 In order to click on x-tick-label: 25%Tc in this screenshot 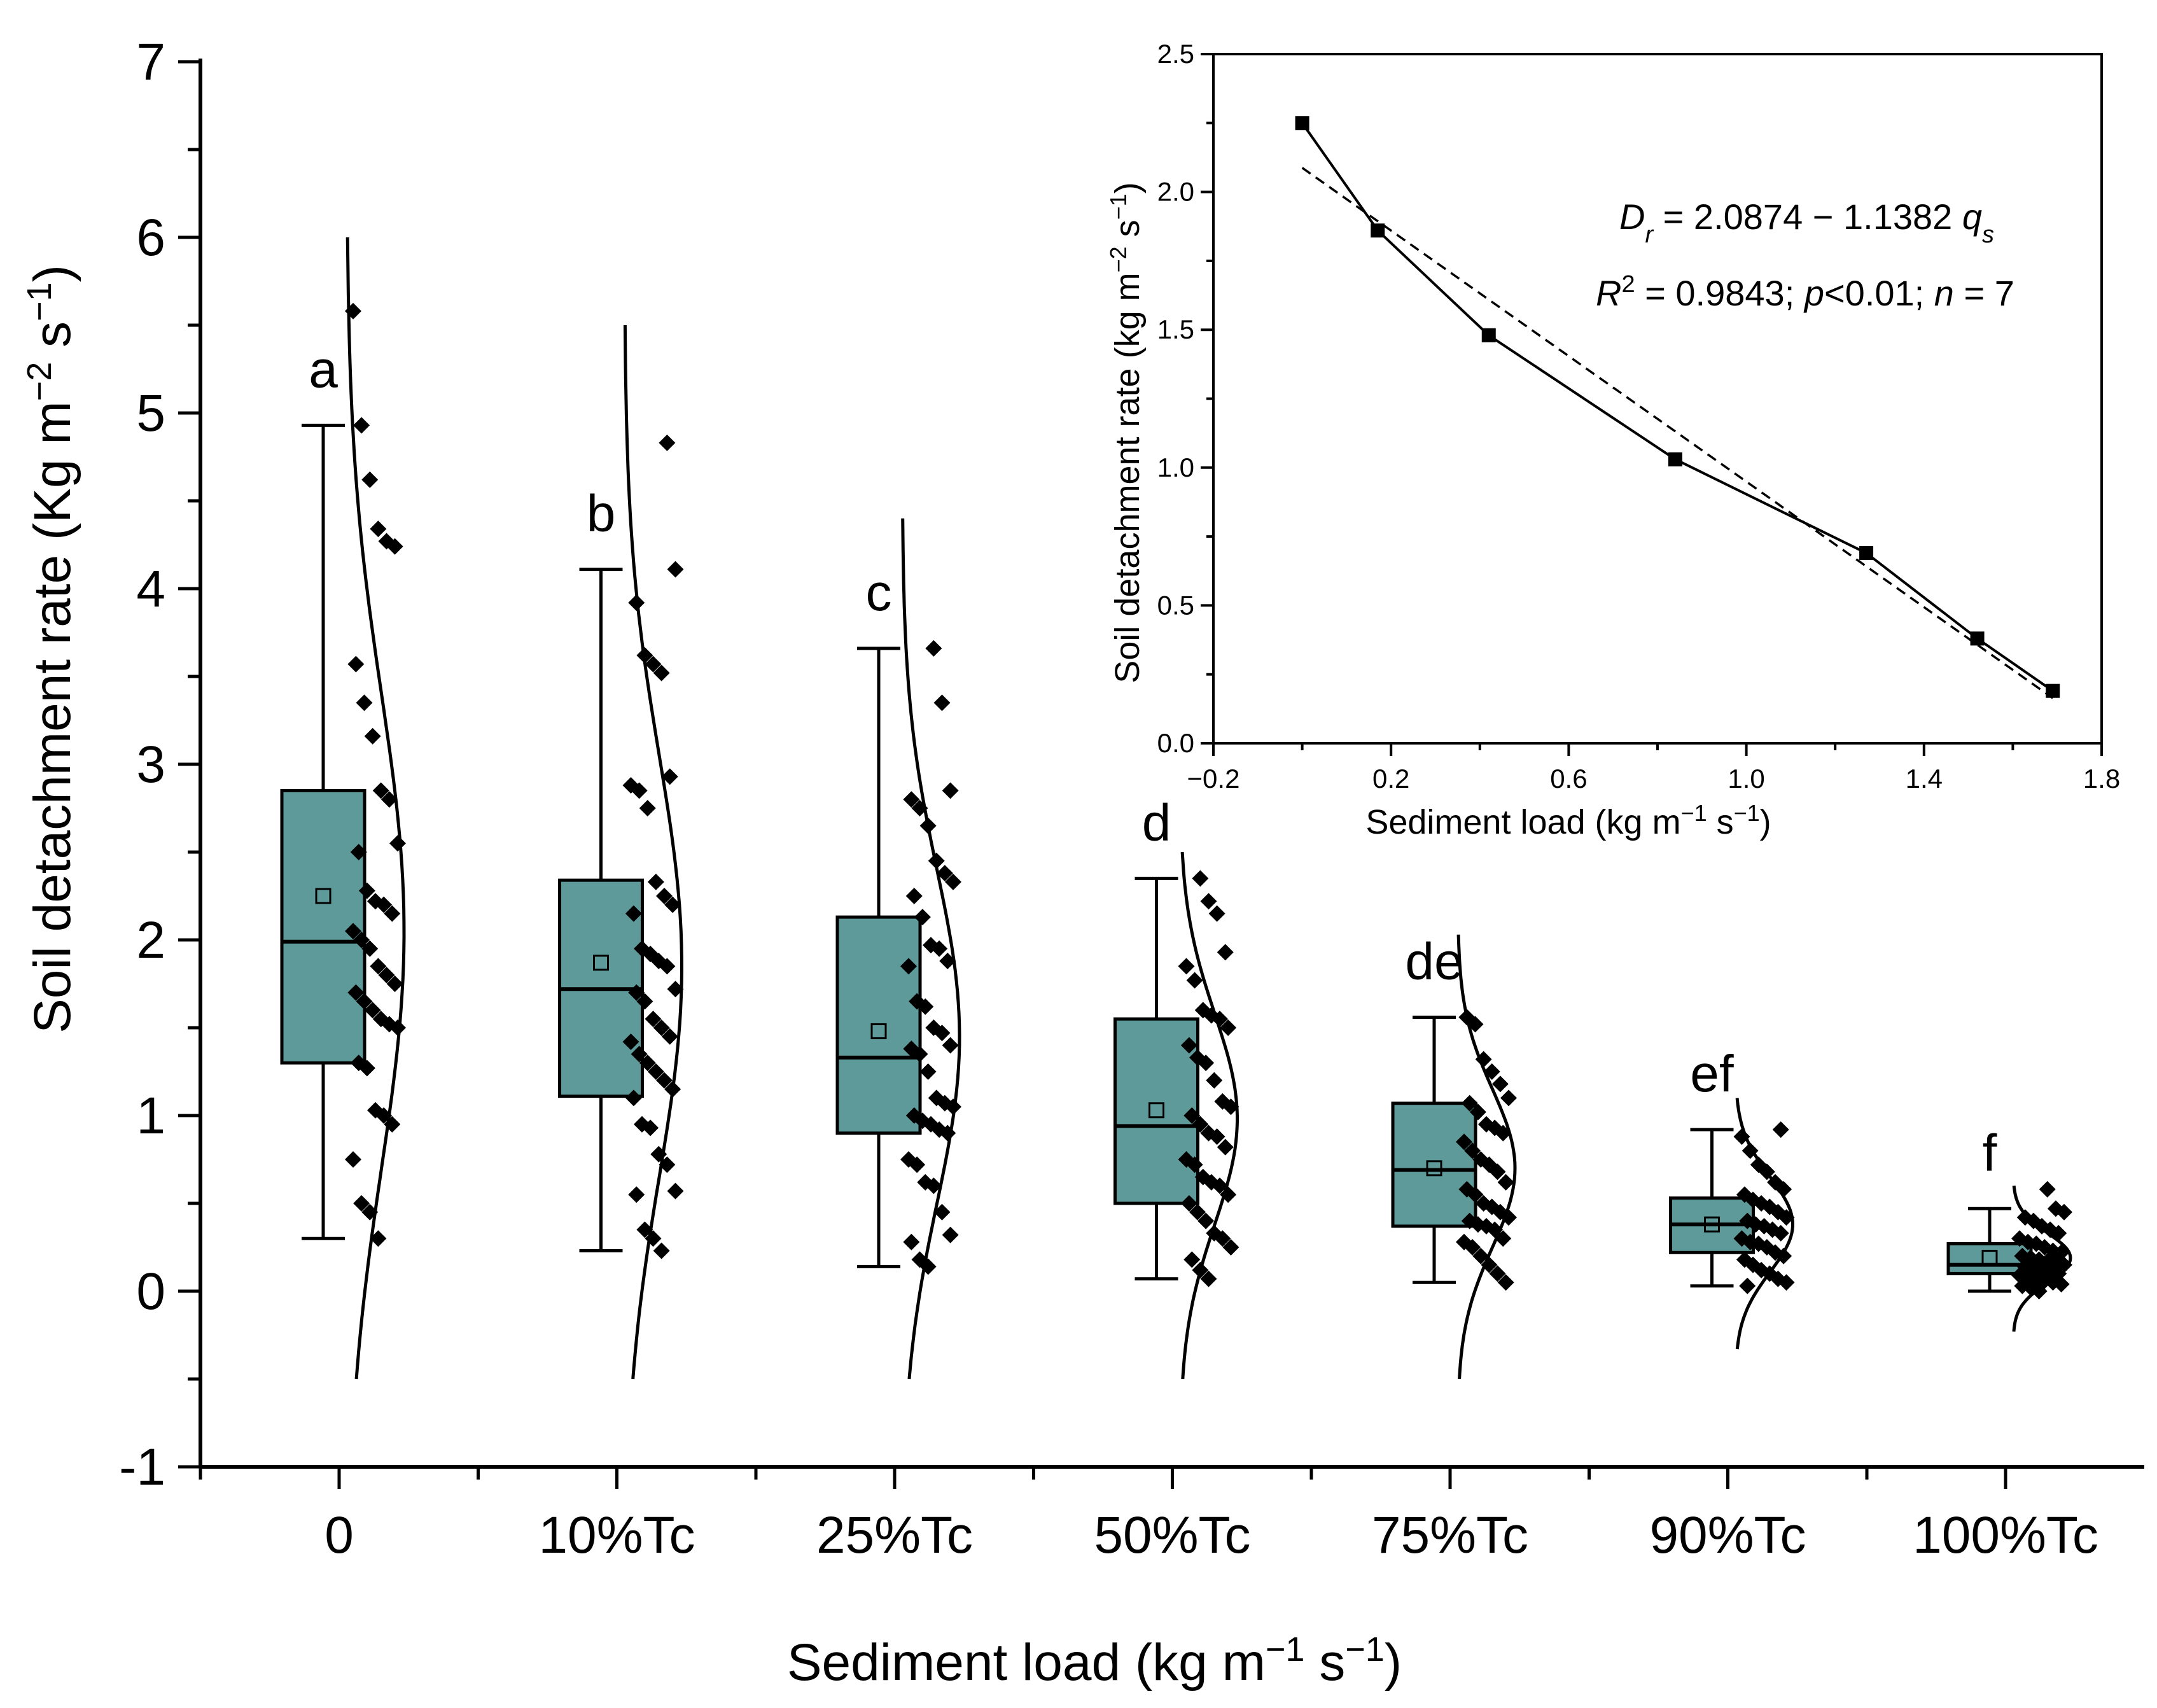, I will do `click(895, 1535)`.